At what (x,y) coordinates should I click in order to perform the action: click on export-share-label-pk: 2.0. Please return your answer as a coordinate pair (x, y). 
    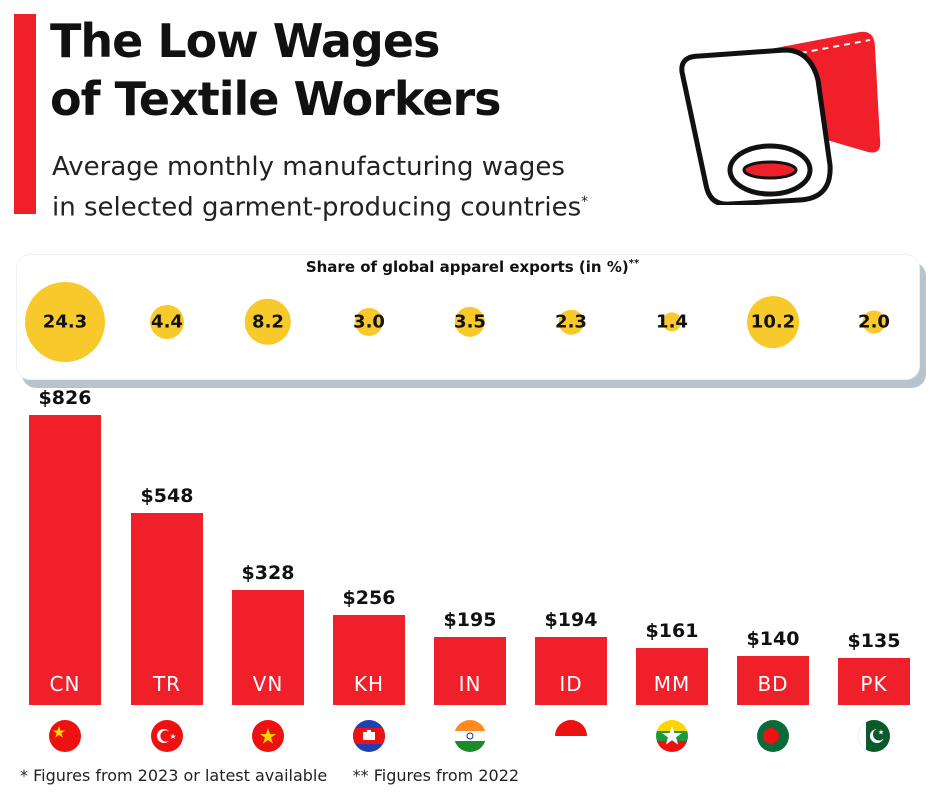
    Looking at the image, I should click on (874, 322).